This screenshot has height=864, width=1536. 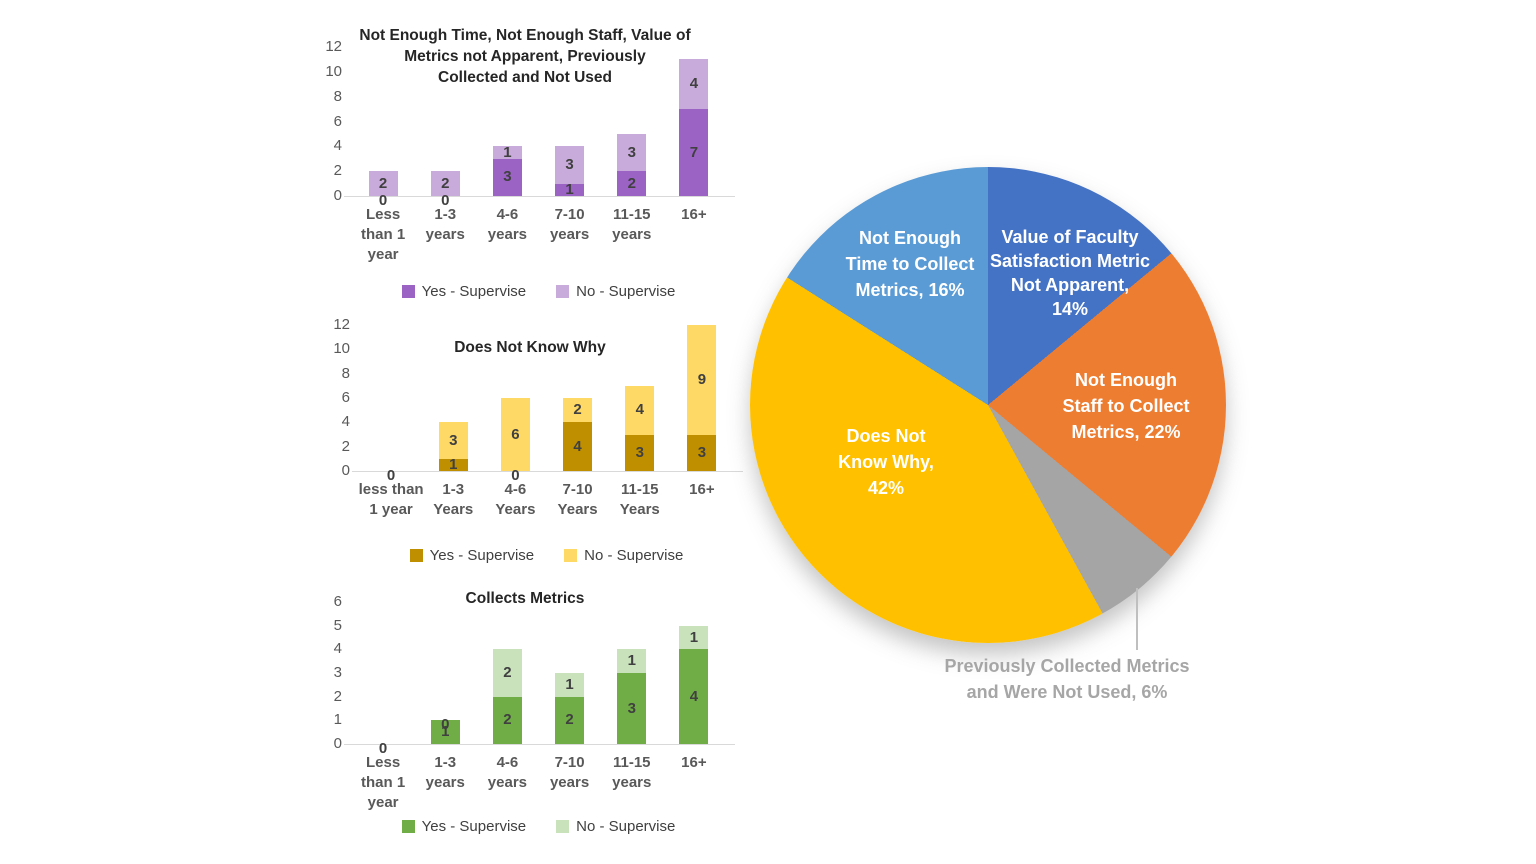 I want to click on chart-title: Does Not Know Why, so click(x=530, y=347).